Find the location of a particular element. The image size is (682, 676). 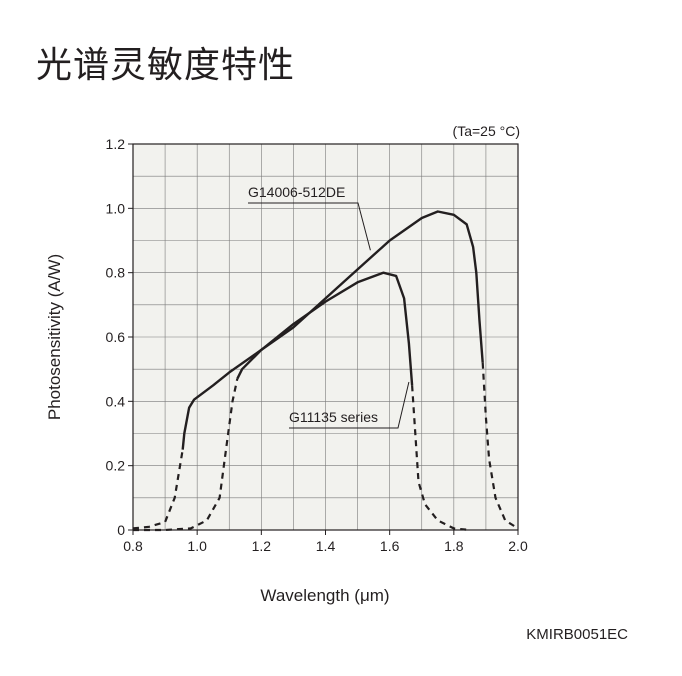

x-tick-label: 1.2 is located at coordinates (262, 546).